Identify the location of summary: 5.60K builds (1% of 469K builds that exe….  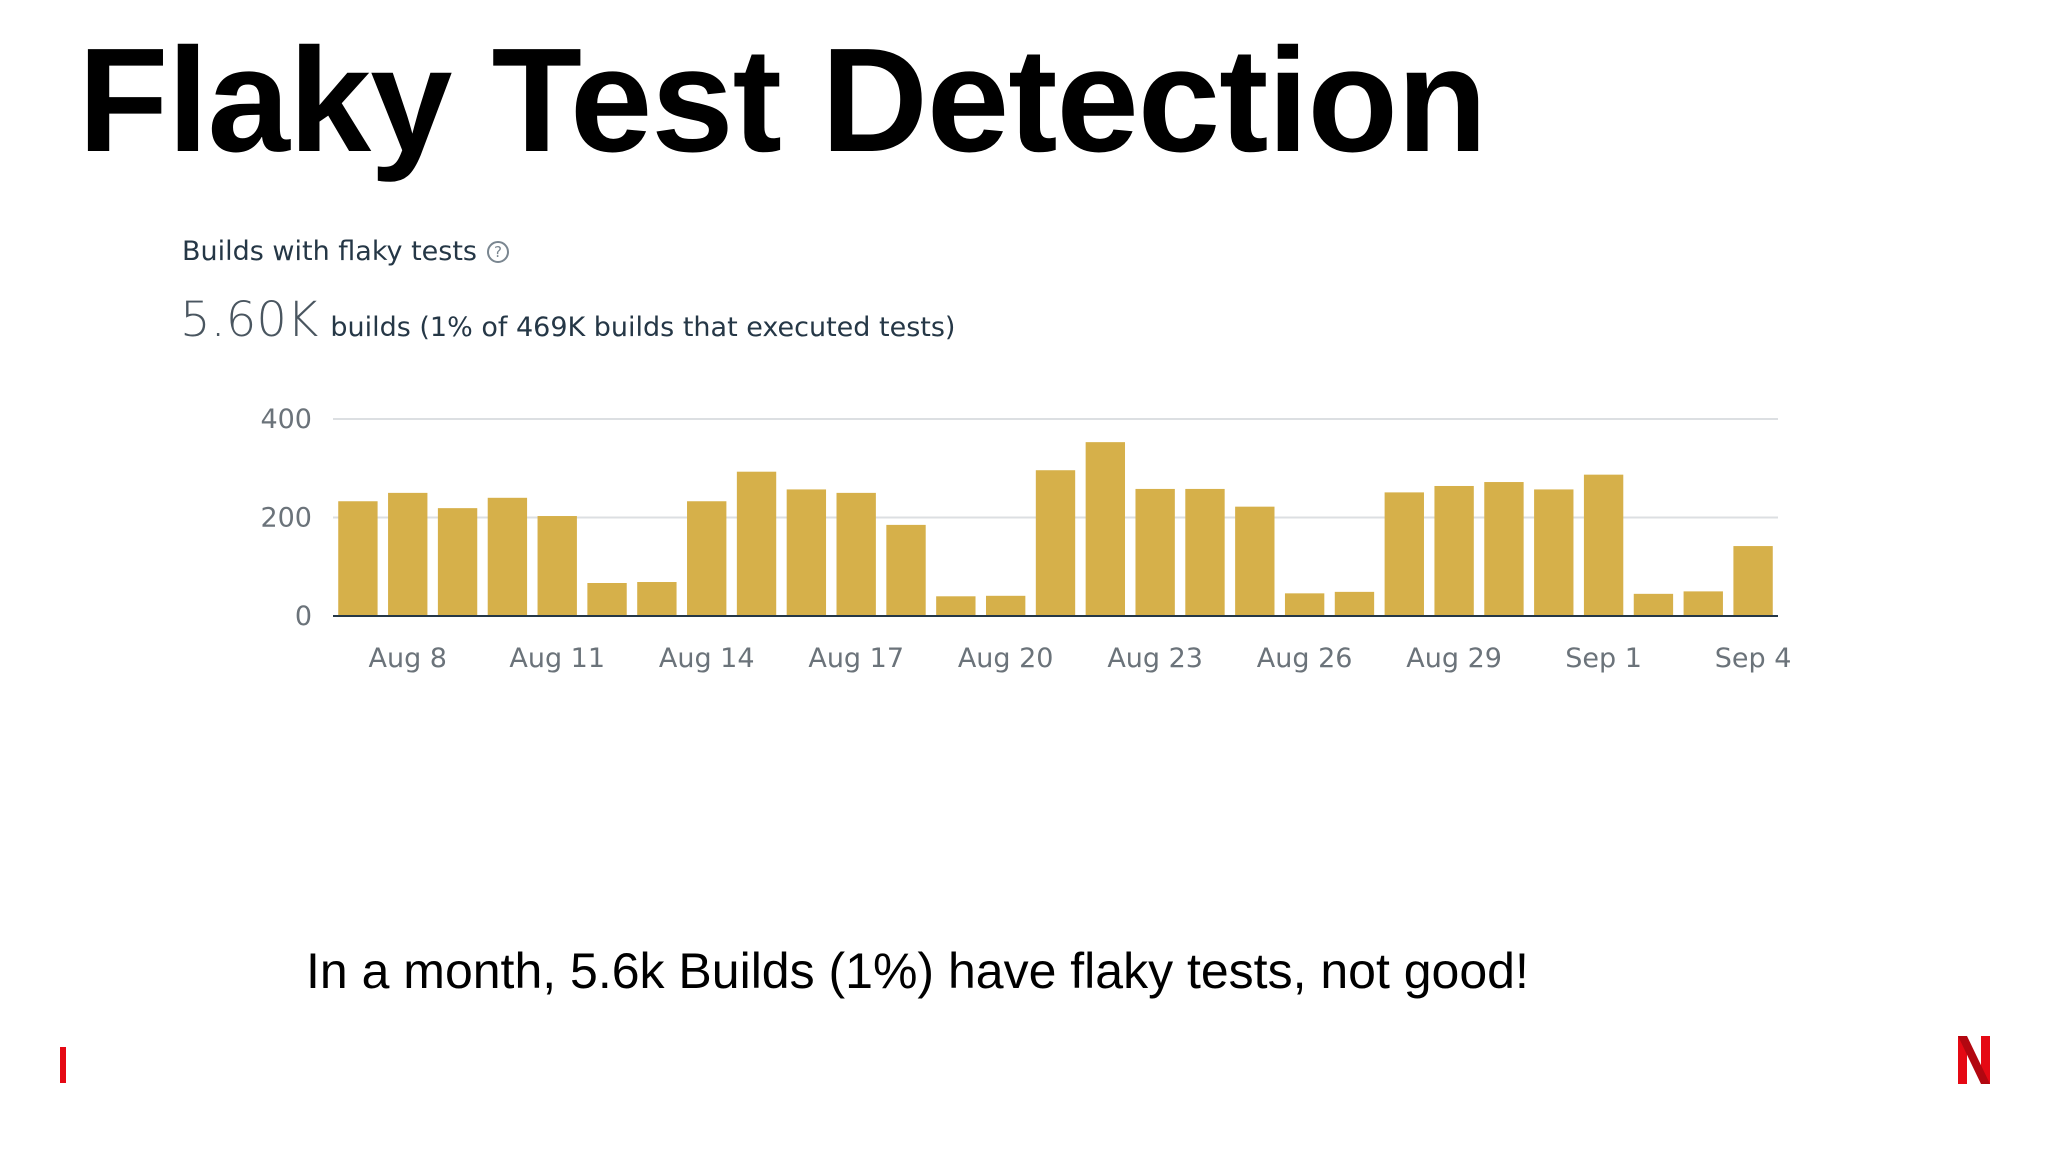
(567, 320).